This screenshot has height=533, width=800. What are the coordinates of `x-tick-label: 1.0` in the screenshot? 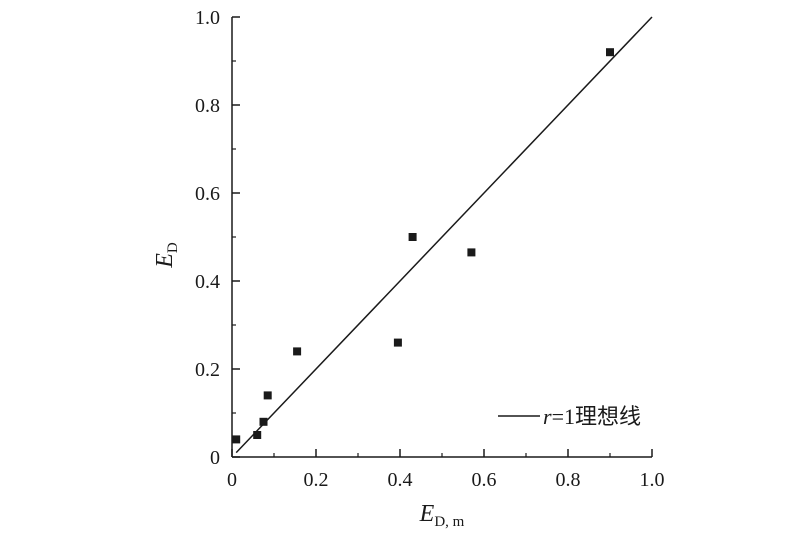 It's located at (652, 480).